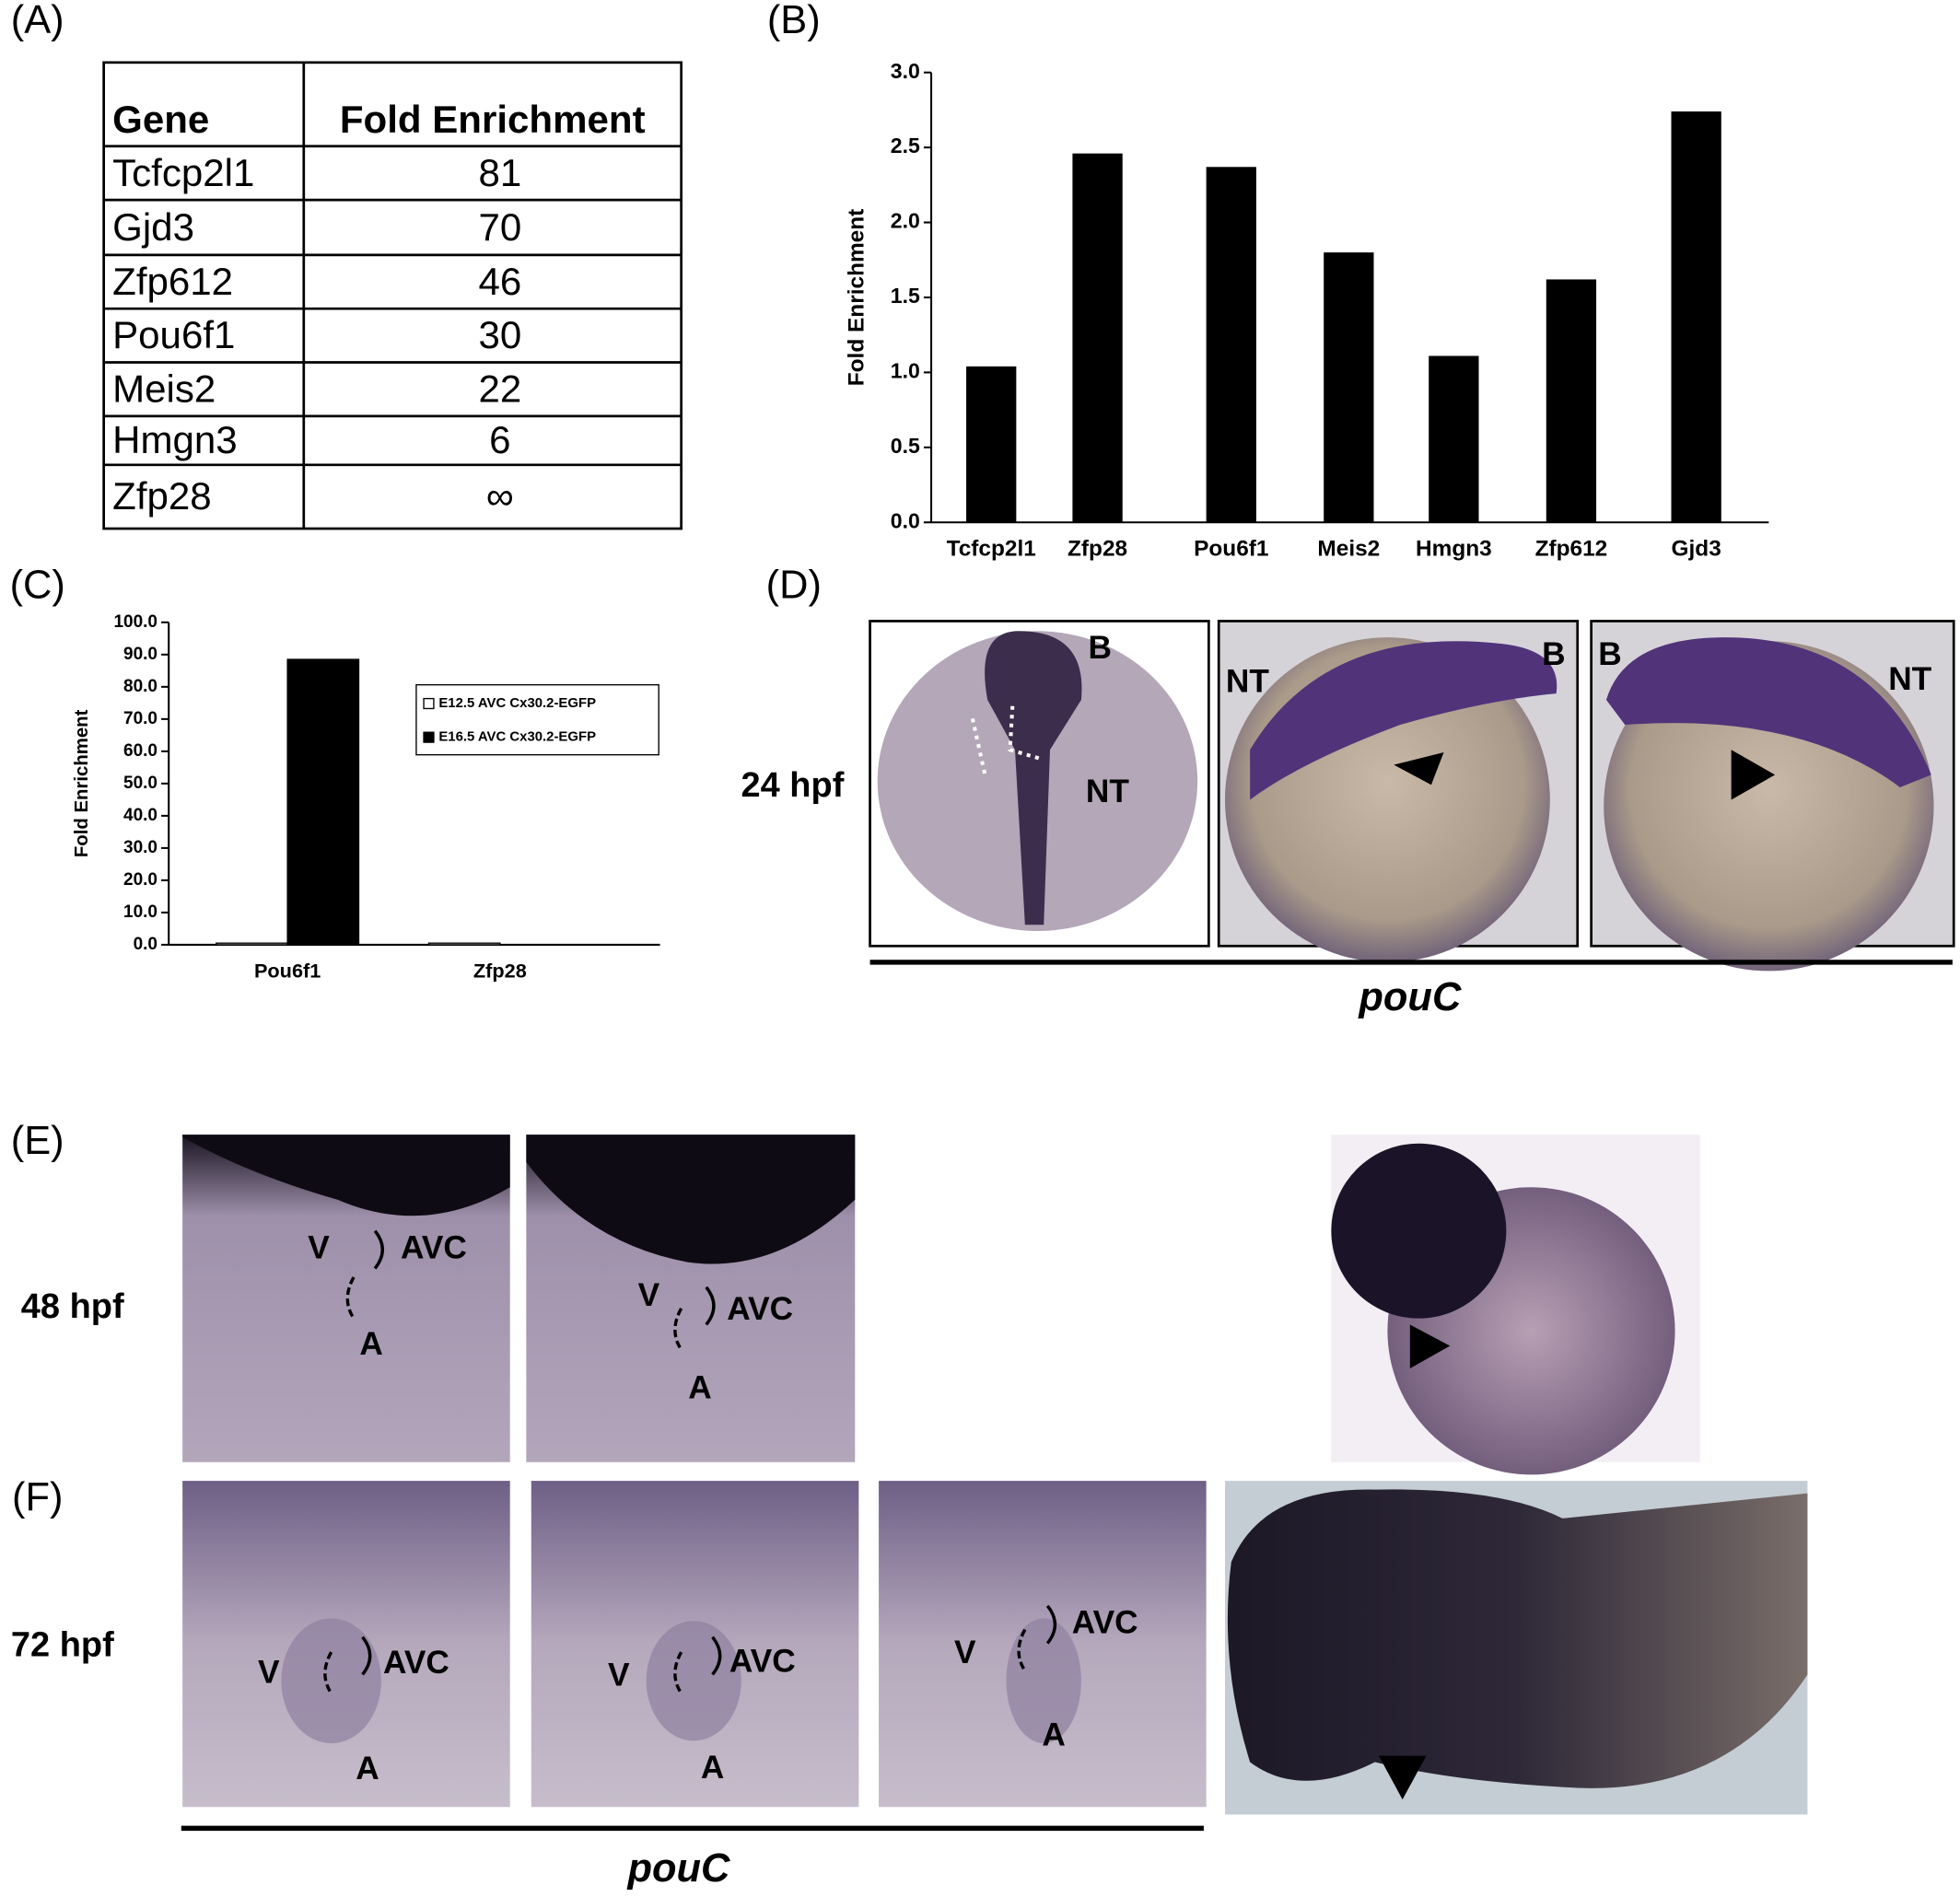  I want to click on table-cell: Meis2, so click(164, 389).